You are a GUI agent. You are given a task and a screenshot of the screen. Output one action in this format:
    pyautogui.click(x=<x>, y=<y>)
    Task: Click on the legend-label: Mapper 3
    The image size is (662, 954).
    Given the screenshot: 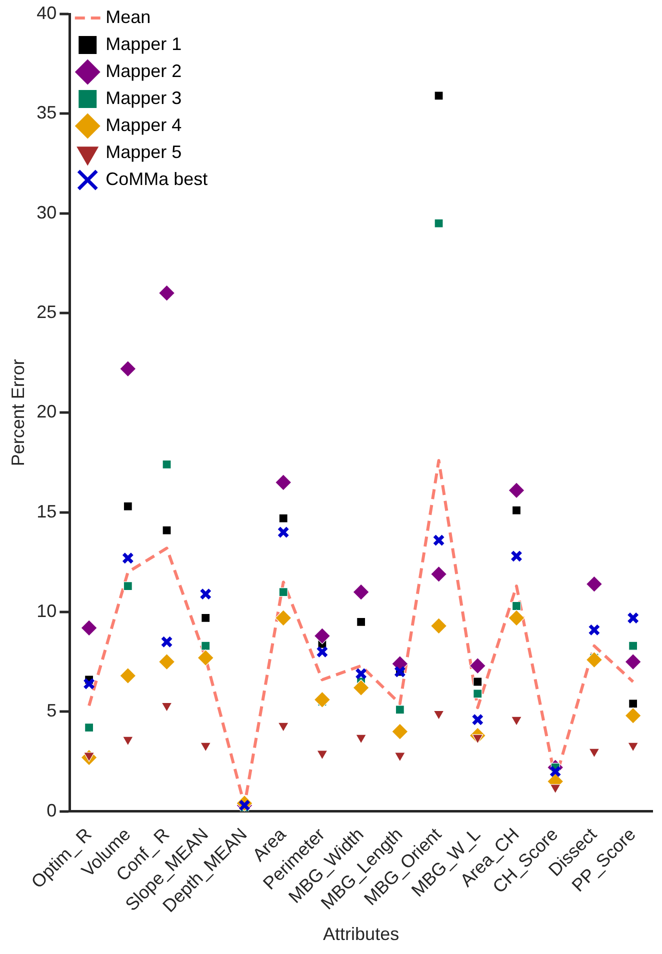 What is the action you would take?
    pyautogui.click(x=144, y=98)
    